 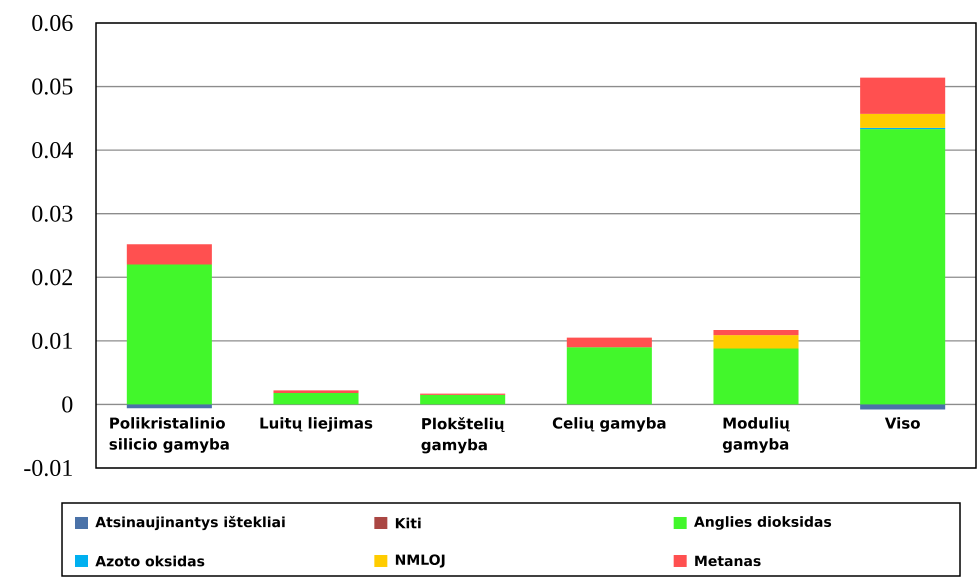 I want to click on legend-label: NMLOJ, so click(x=420, y=561).